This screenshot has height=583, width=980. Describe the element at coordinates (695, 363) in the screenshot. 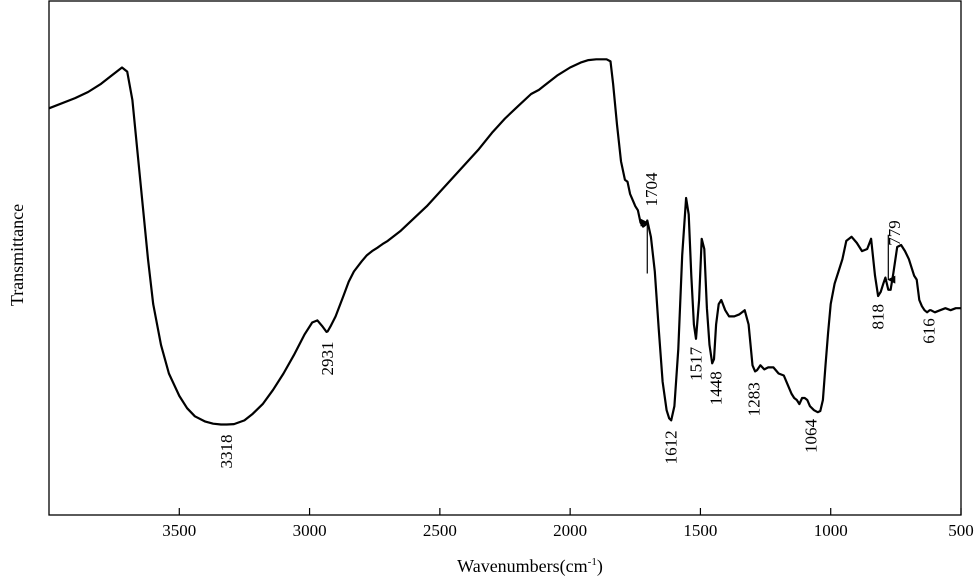

I see `peak-label-1517: 1517` at that location.